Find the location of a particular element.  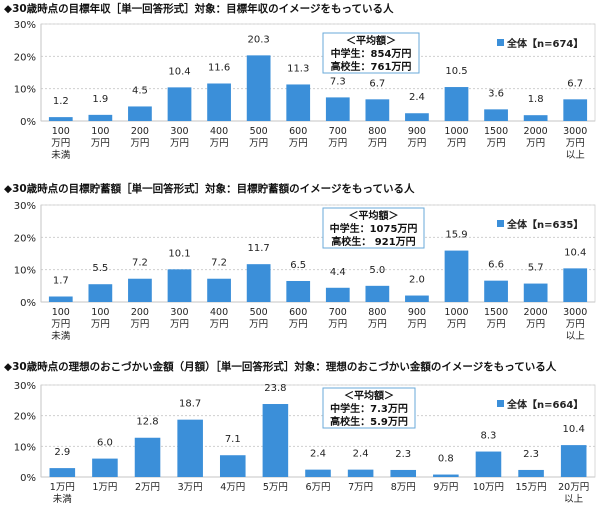

x-tick-label: 8万円 is located at coordinates (403, 487).